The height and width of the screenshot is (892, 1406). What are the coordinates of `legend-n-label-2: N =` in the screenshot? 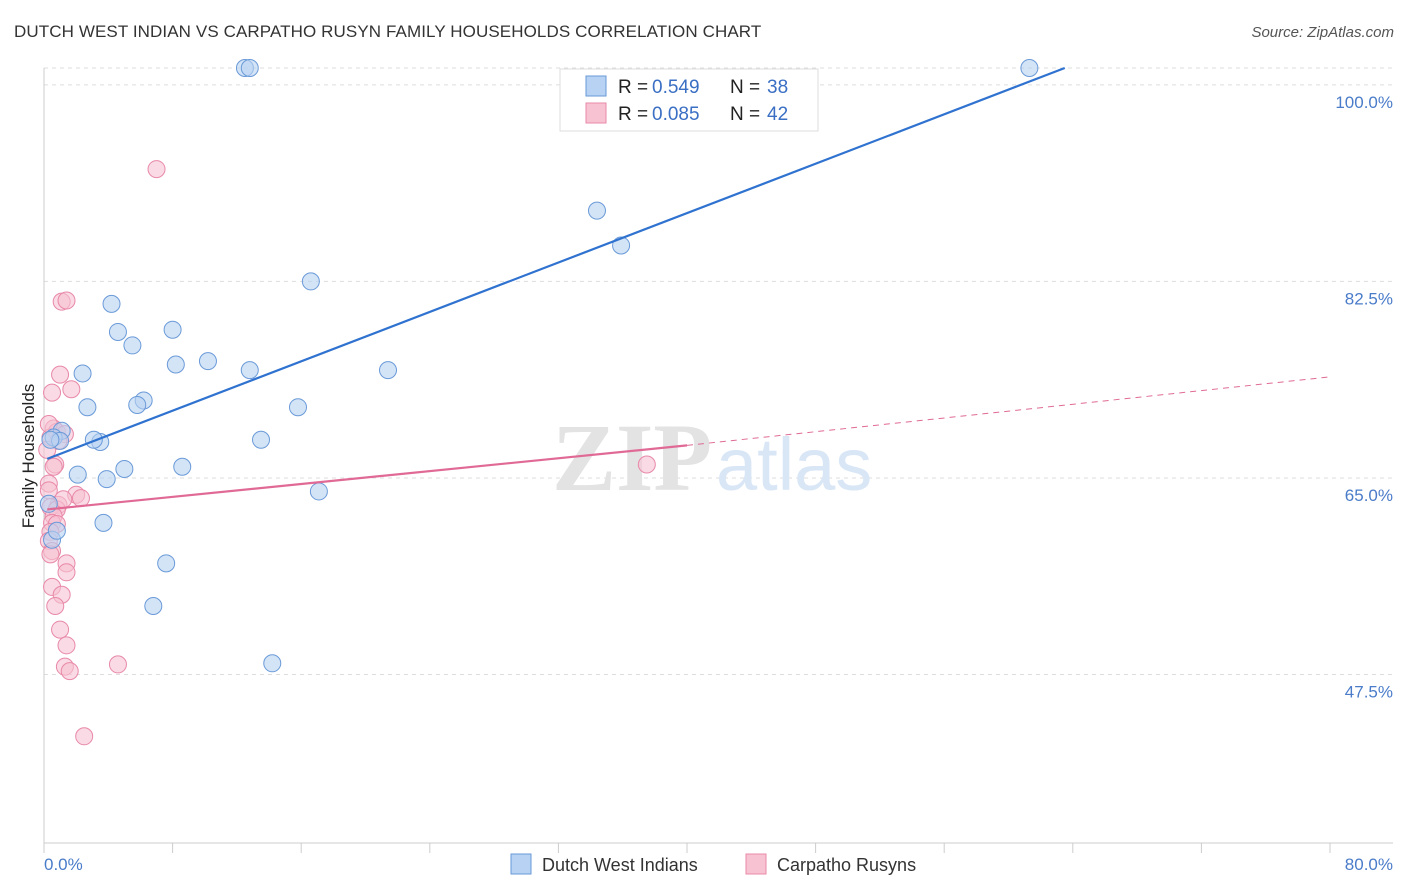 It's located at (745, 114).